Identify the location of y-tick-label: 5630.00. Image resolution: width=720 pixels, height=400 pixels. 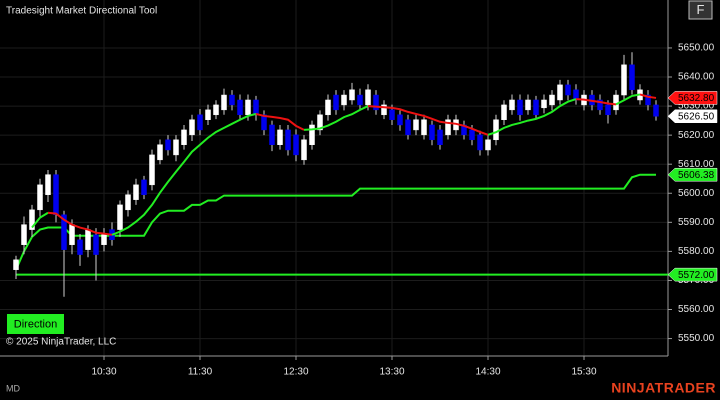
(696, 106).